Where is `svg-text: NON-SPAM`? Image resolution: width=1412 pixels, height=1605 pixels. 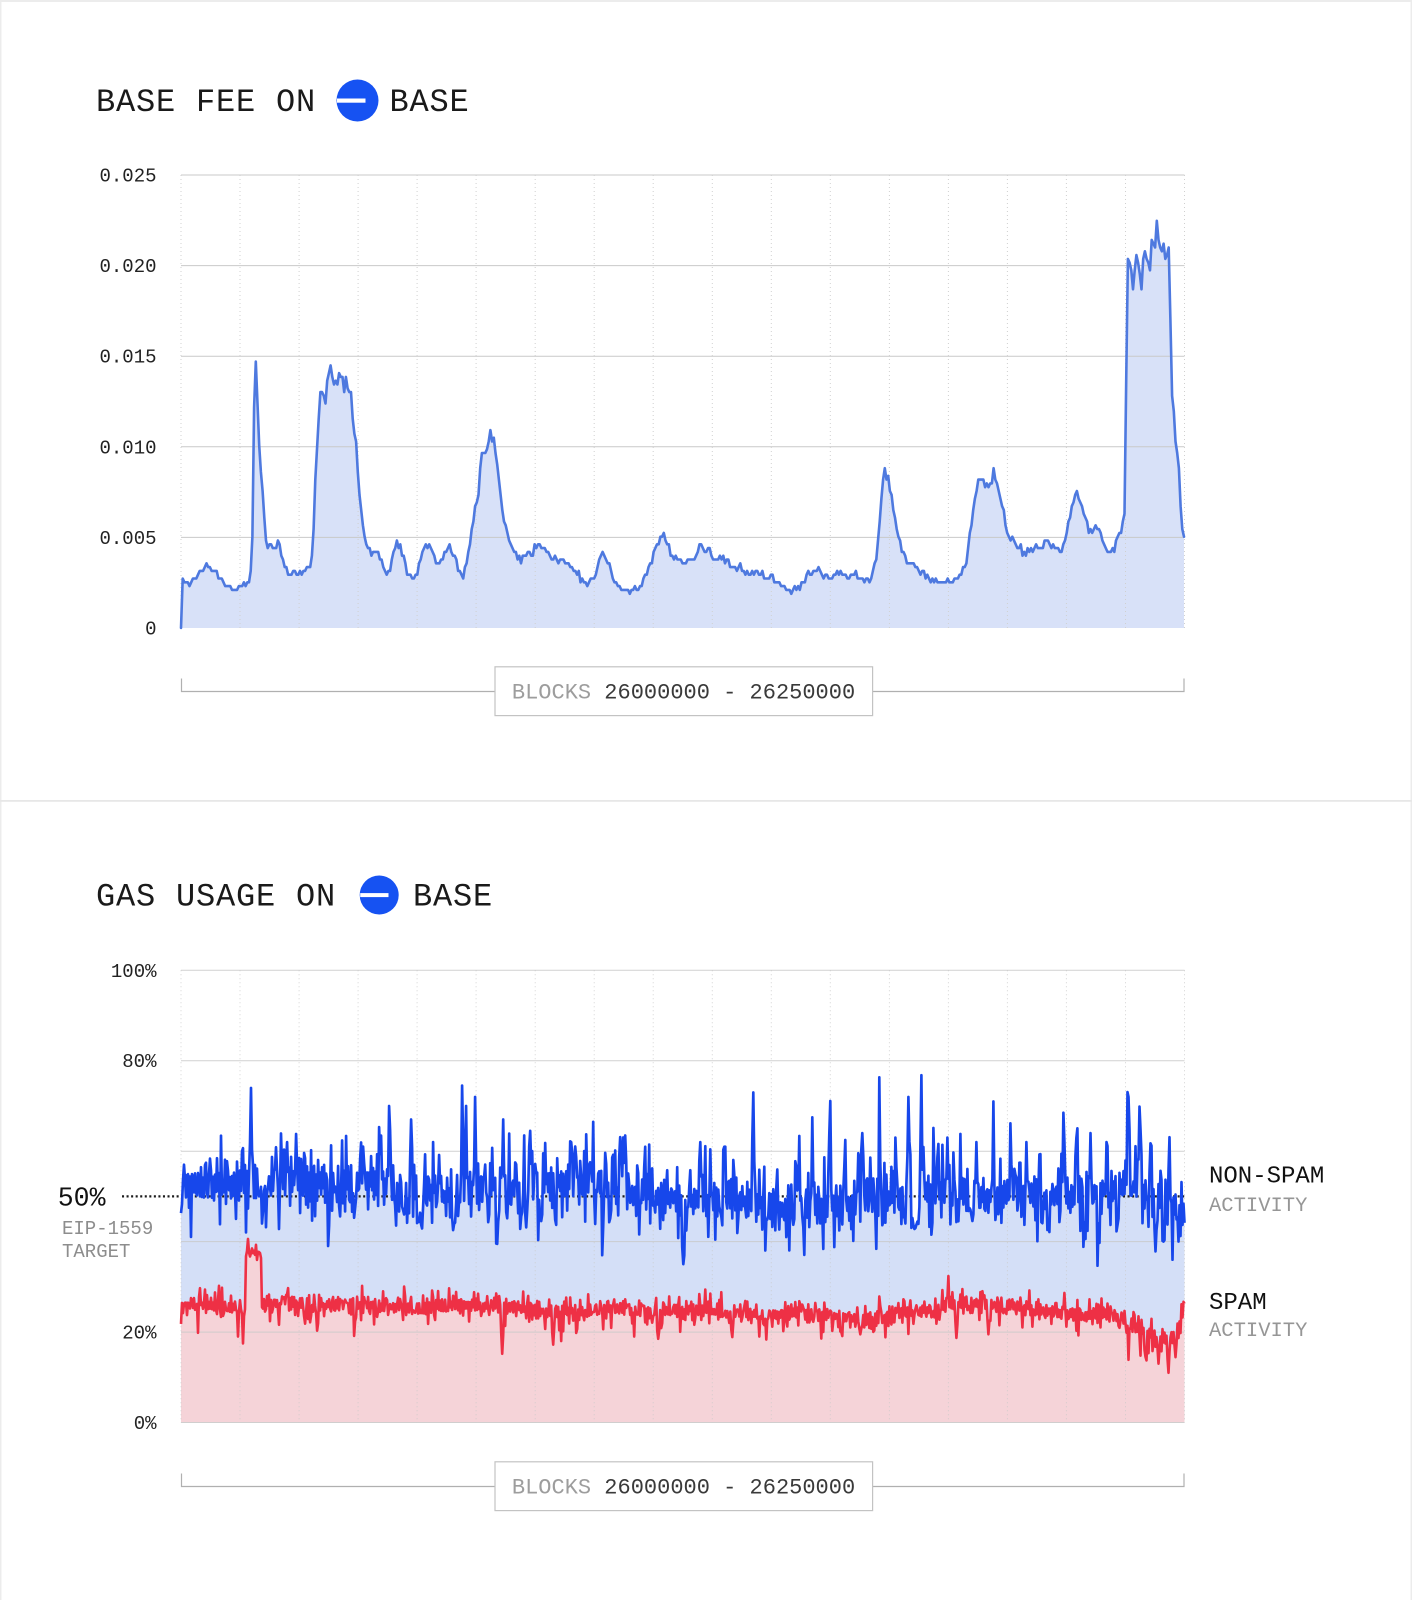 svg-text: NON-SPAM is located at coordinates (1266, 1177).